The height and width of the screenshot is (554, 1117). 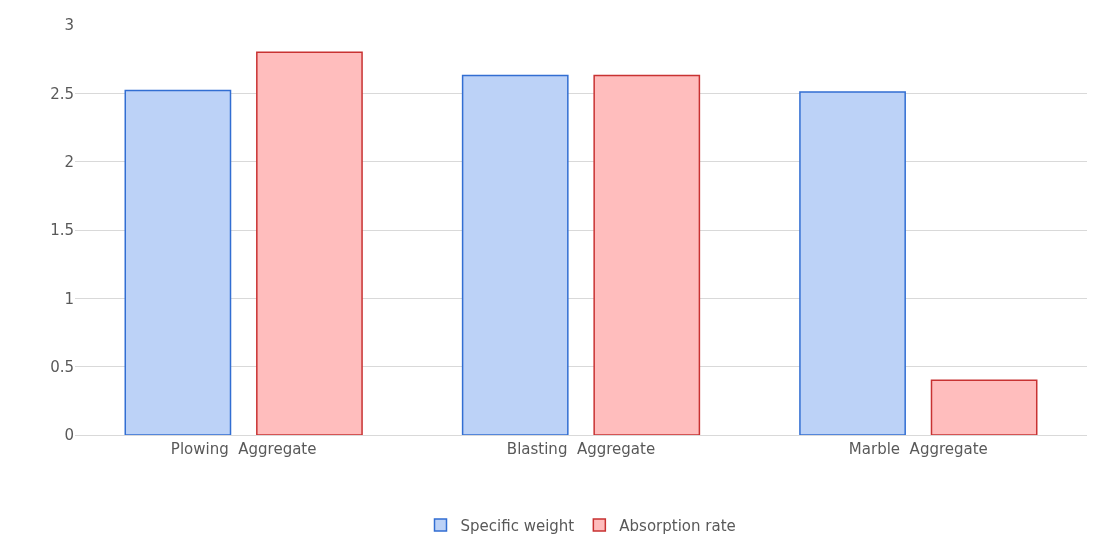 I want to click on x-tick-label: Plowing Aggregate, so click(x=243, y=449).